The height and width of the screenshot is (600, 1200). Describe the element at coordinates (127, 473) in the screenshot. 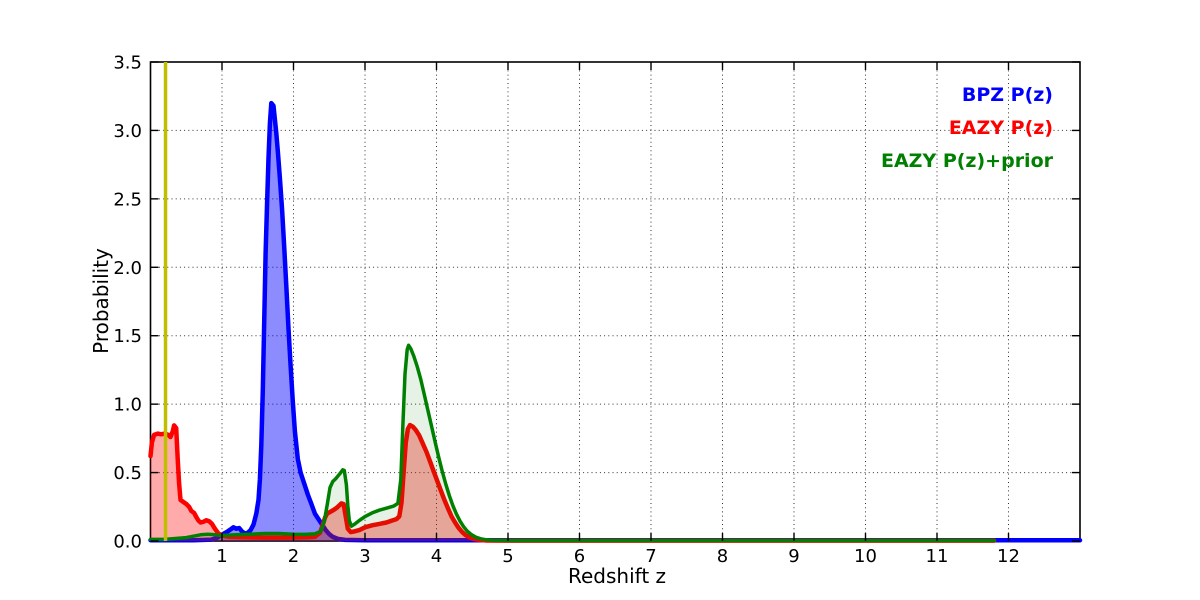

I see `y-tick-label: 0.5` at that location.